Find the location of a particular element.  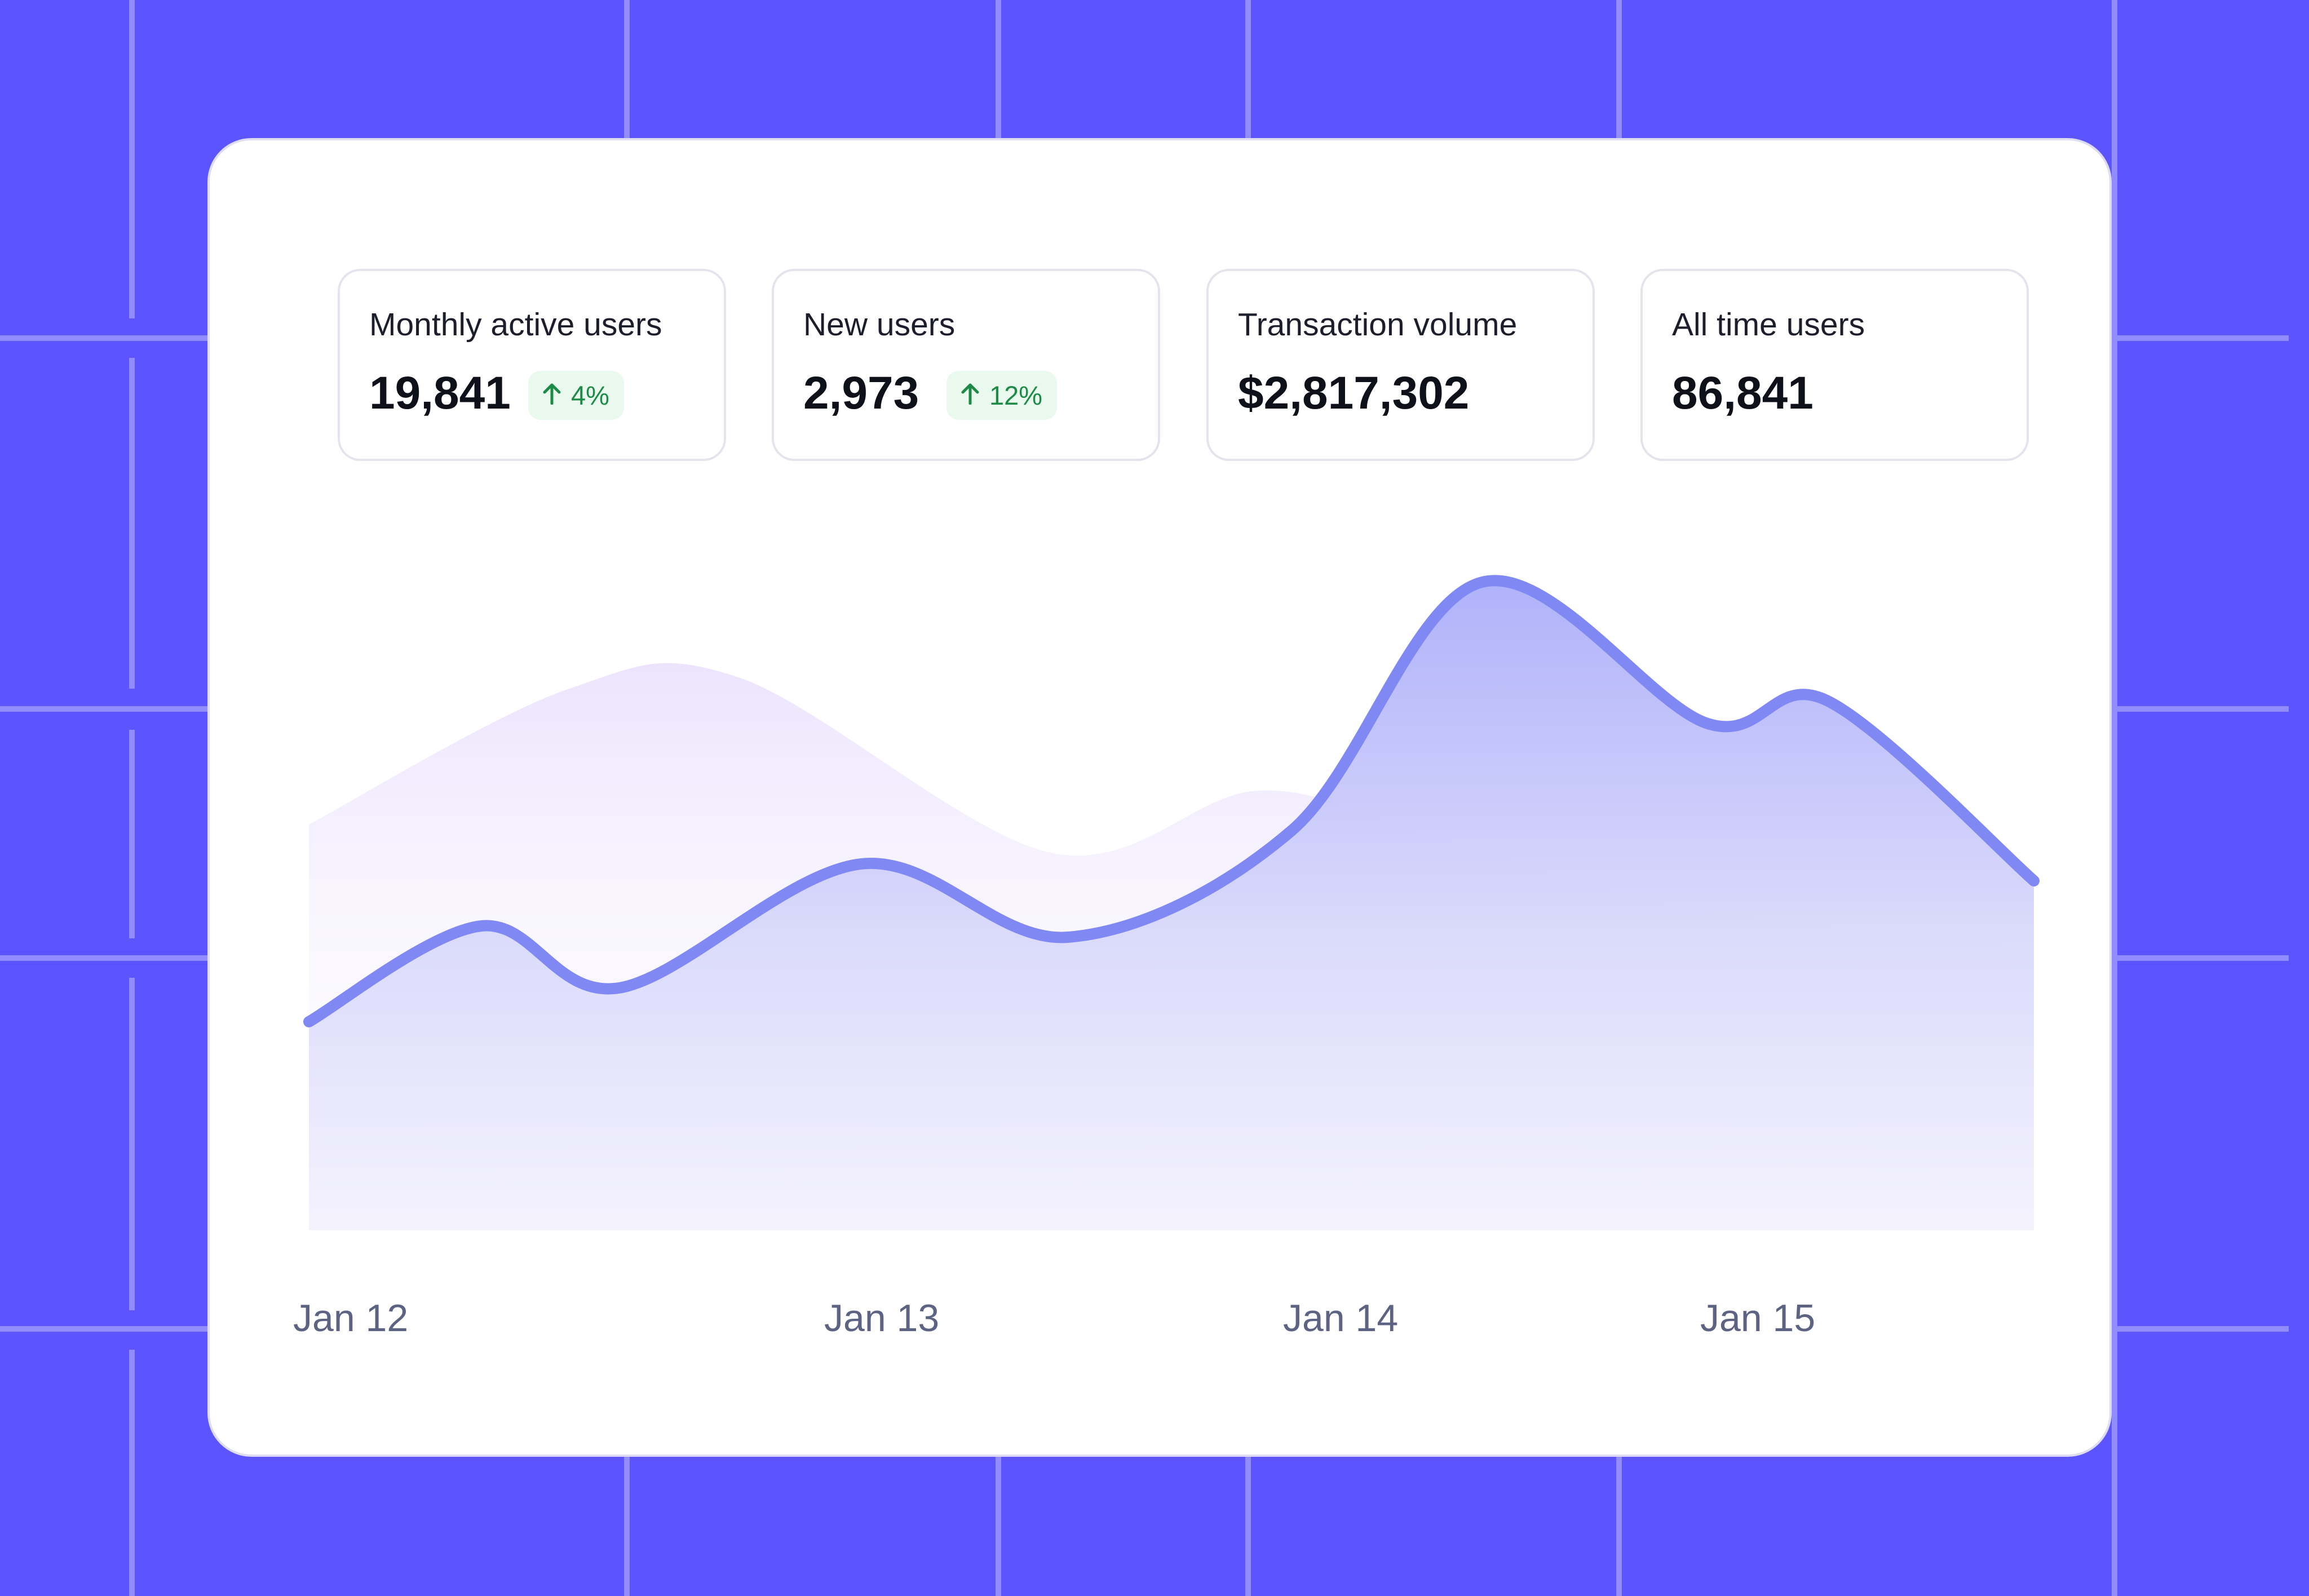

x-tick-label: Jan 12 is located at coordinates (351, 1319).